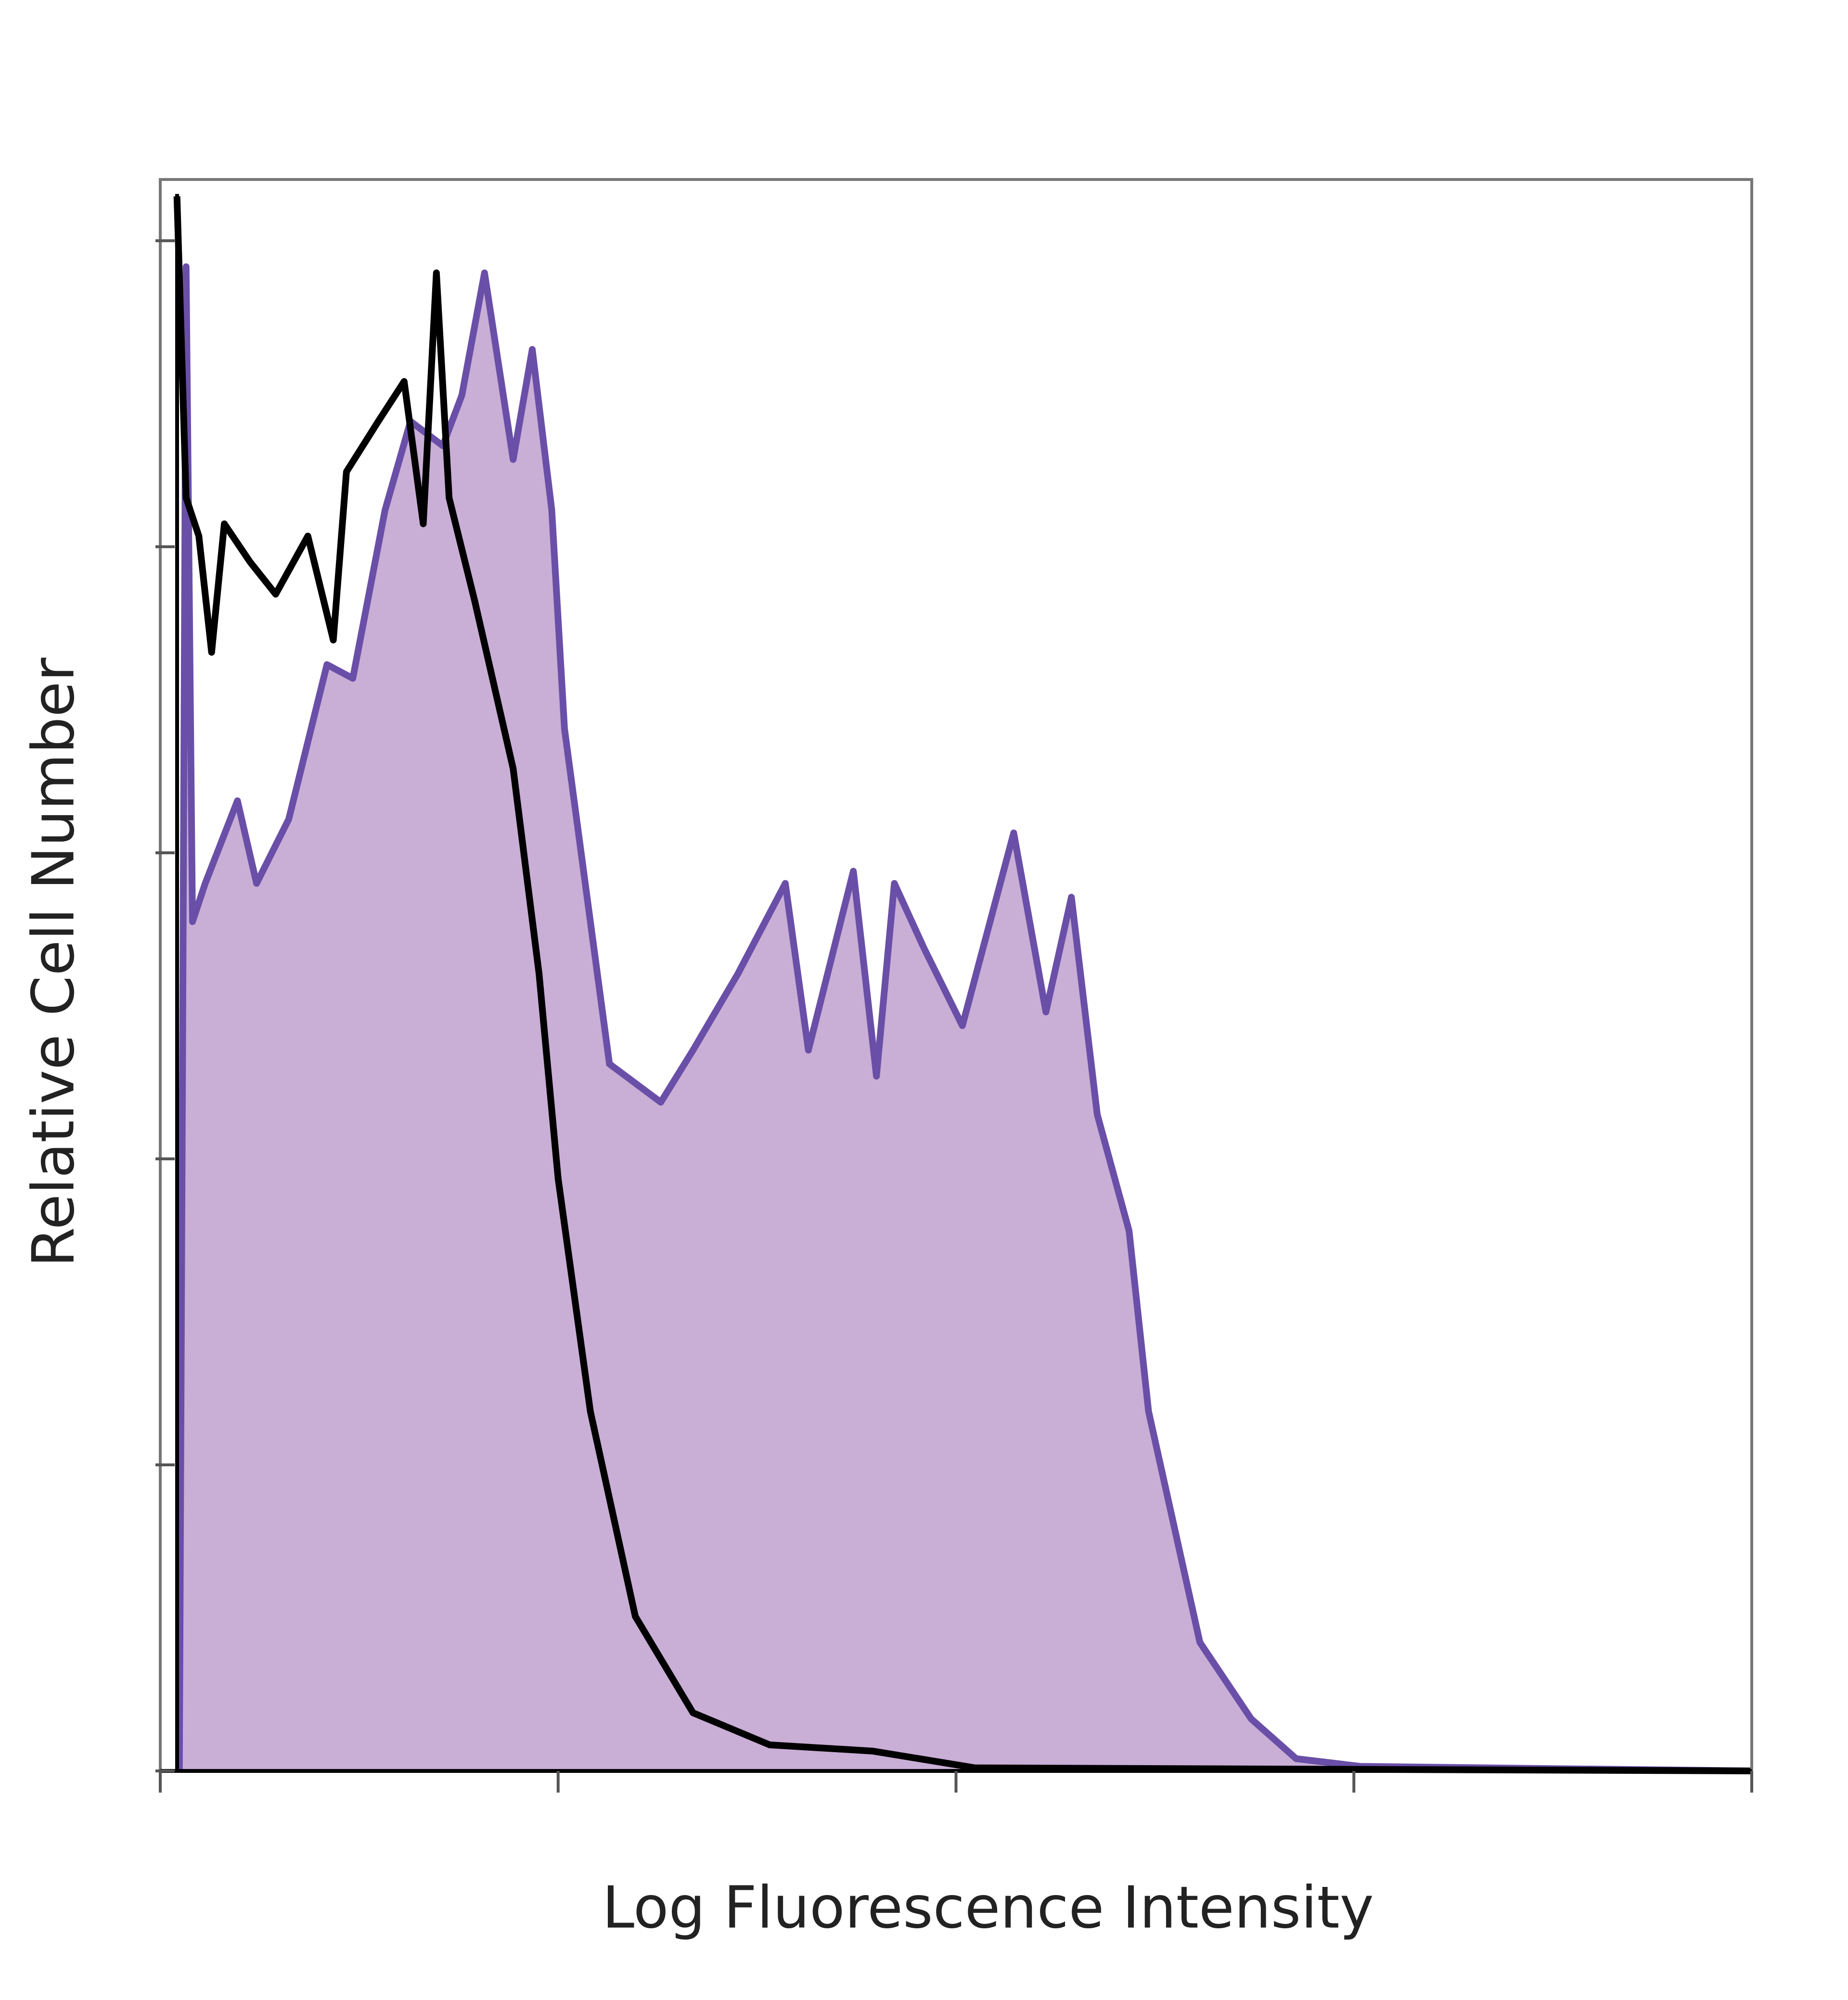 The height and width of the screenshot is (2000, 1848). Describe the element at coordinates (987, 1908) in the screenshot. I see `x-axis-label: Log Fluorescence Intensity` at that location.